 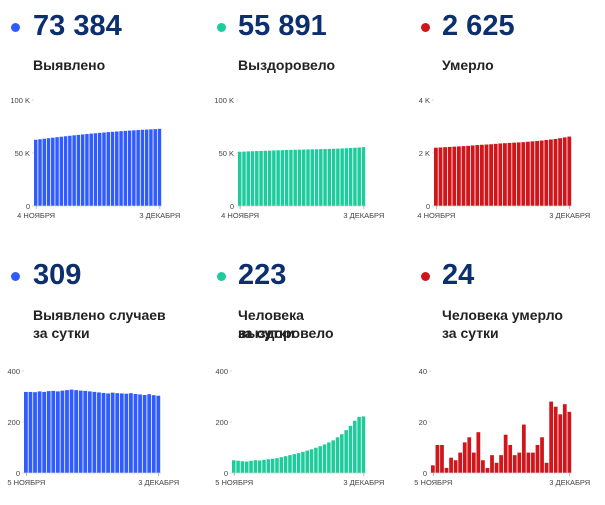 What do you see at coordinates (286, 324) in the screenshot?
I see `recovered-daily-label-line1: Человека выздоровело` at bounding box center [286, 324].